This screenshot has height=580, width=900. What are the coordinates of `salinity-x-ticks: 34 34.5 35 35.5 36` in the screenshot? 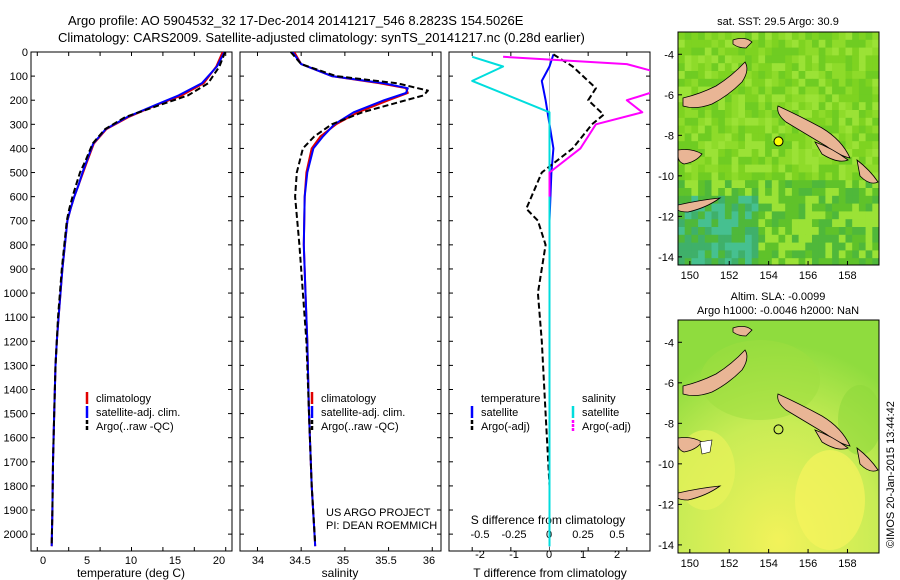 It's located at (343, 561).